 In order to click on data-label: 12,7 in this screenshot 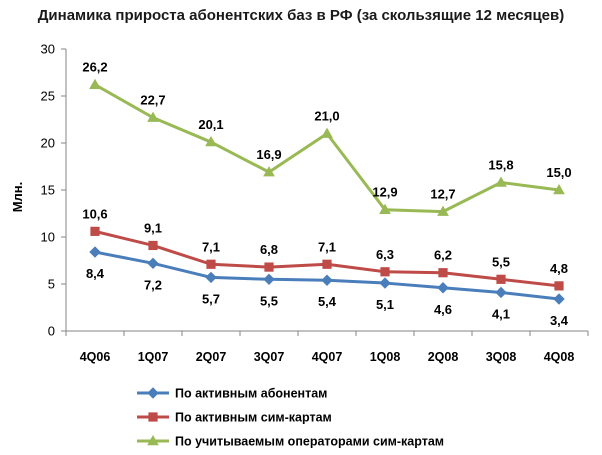, I will do `click(442, 194)`.